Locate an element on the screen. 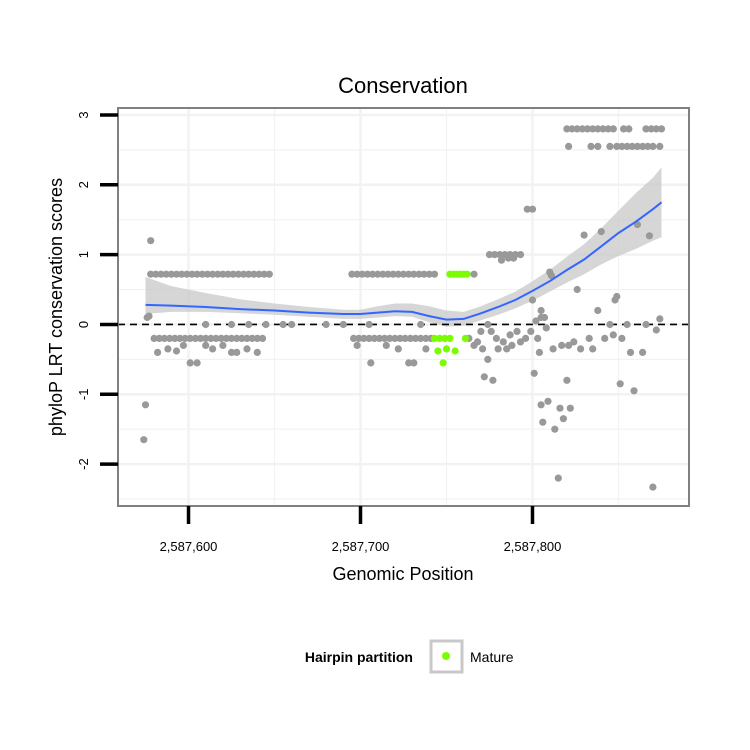 The image size is (750, 750). legend-label-mature: Mature is located at coordinates (492, 657).